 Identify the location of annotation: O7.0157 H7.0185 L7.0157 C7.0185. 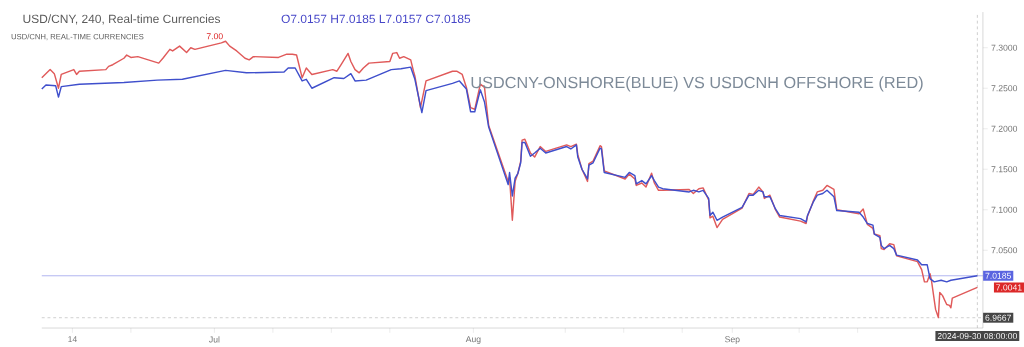
(376, 18).